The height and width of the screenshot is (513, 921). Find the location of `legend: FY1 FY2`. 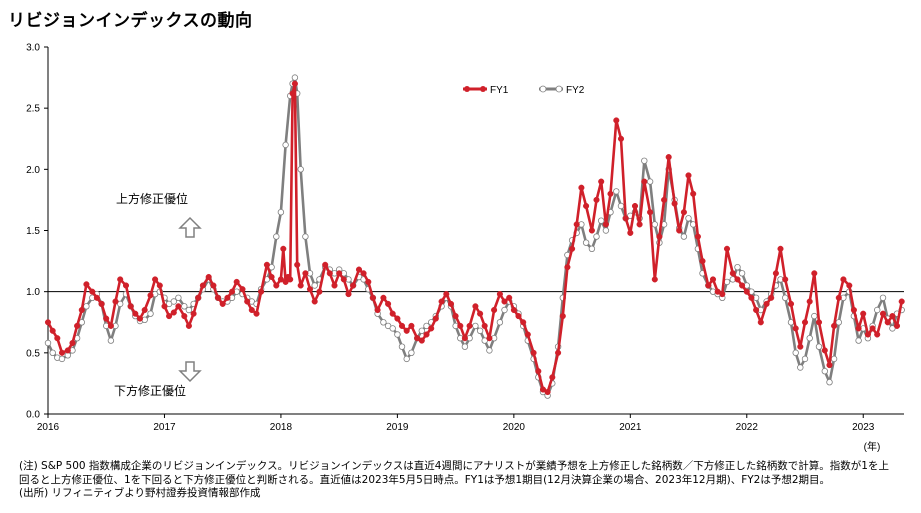

legend: FY1 FY2 is located at coordinates (524, 90).